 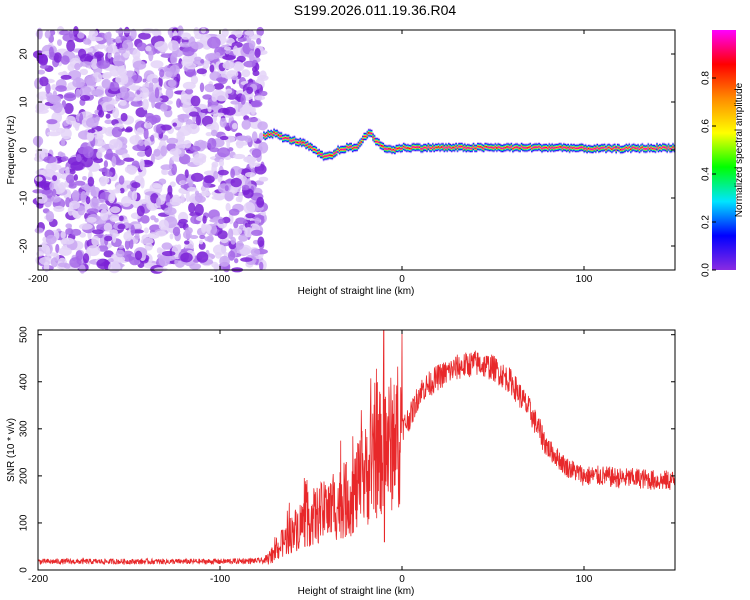 I want to click on snr-ytick-label: 400, so click(x=24, y=381).